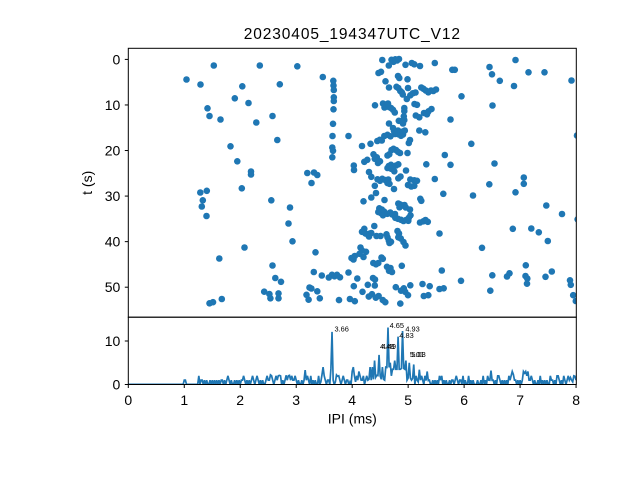 Image resolution: width=640 pixels, height=480 pixels. I want to click on svg-text: 30, so click(113, 196).